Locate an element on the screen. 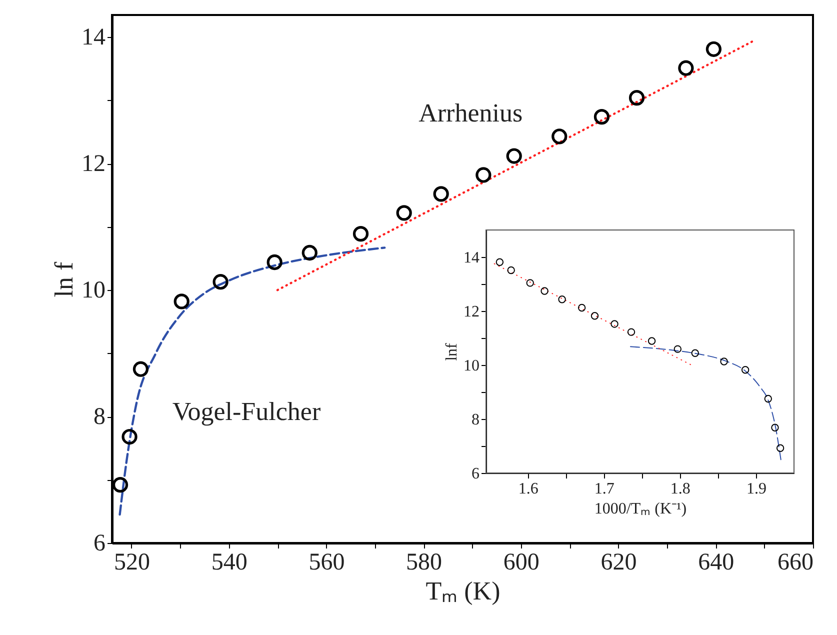 The height and width of the screenshot is (635, 837). x-tick-label: 520 is located at coordinates (132, 563).